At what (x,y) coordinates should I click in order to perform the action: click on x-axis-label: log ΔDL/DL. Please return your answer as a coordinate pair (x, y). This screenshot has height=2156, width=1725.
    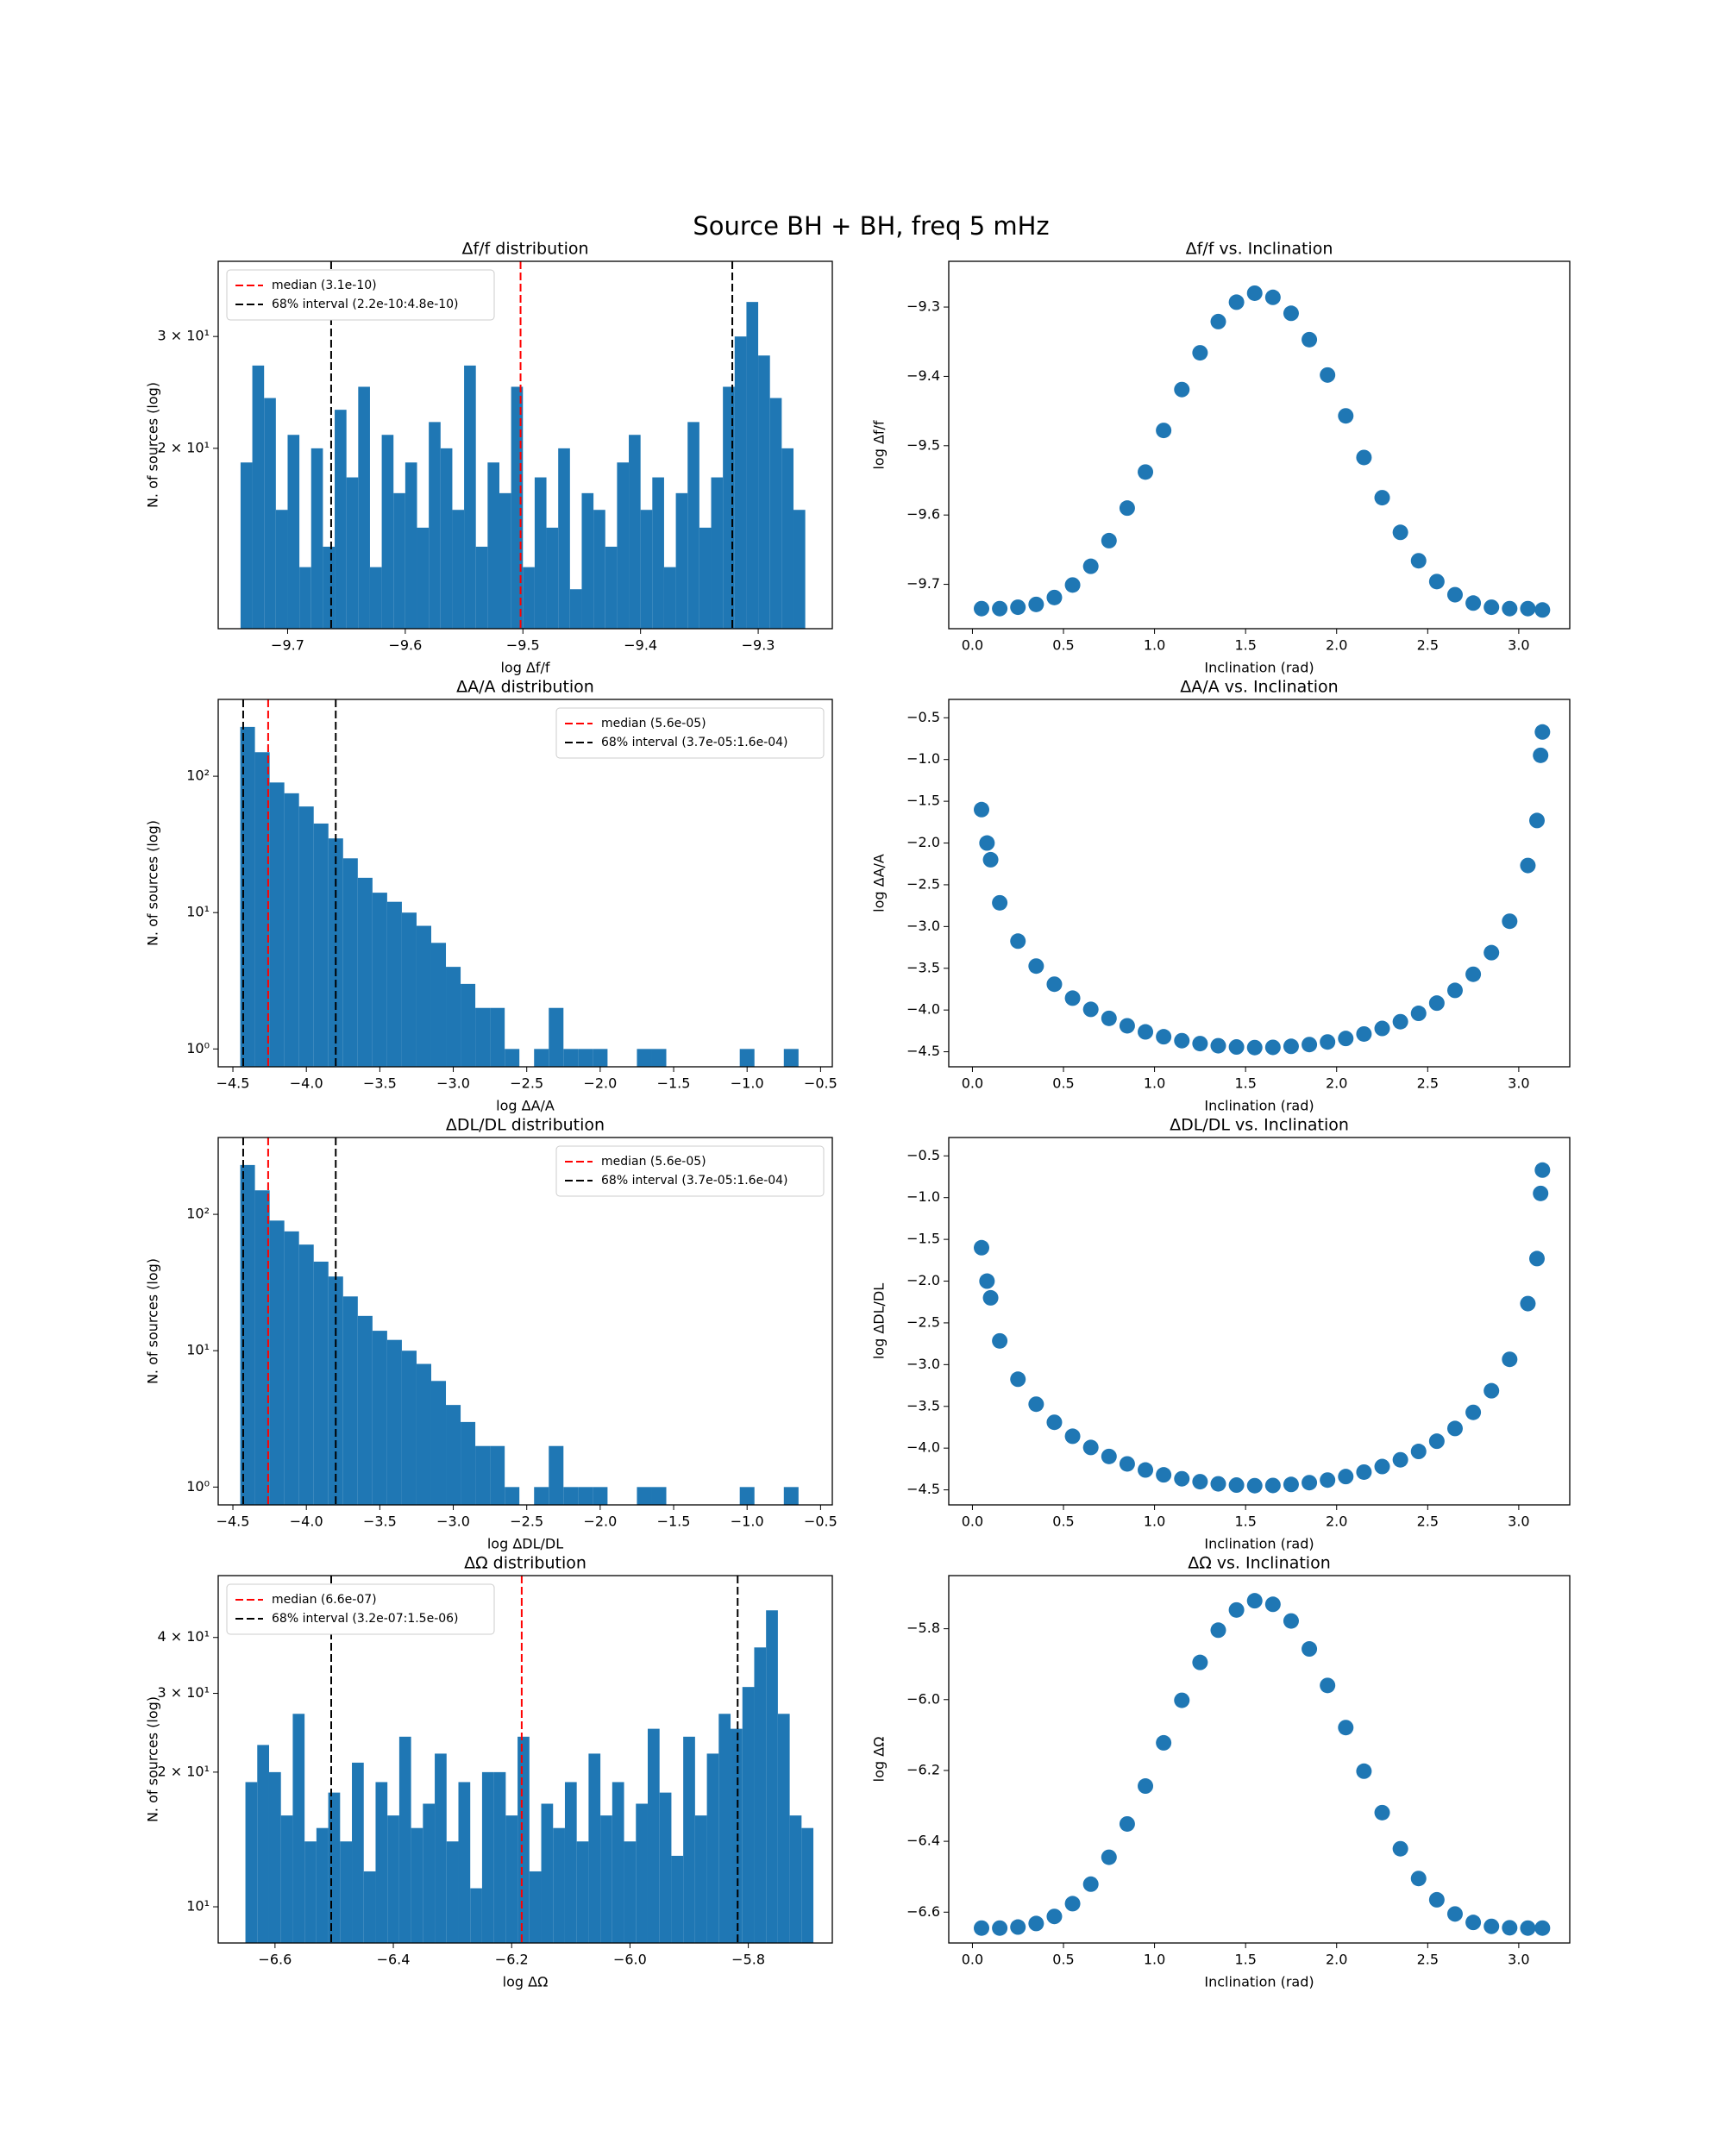
    Looking at the image, I should click on (525, 1544).